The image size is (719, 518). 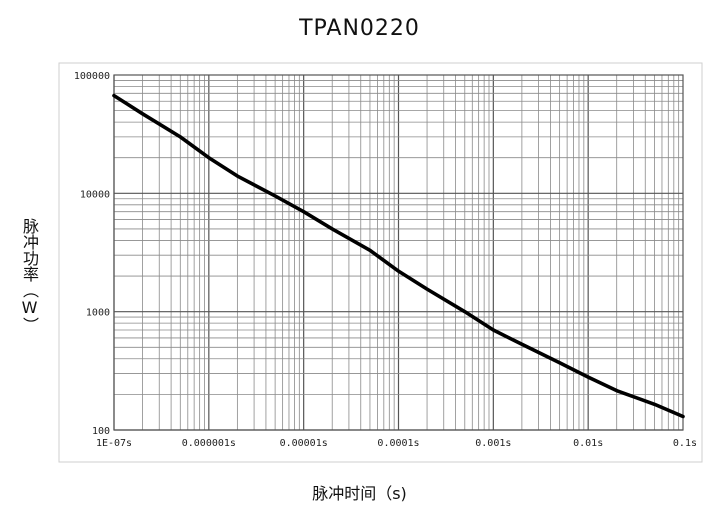 I want to click on y-tick-label: 1000, so click(x=98, y=313).